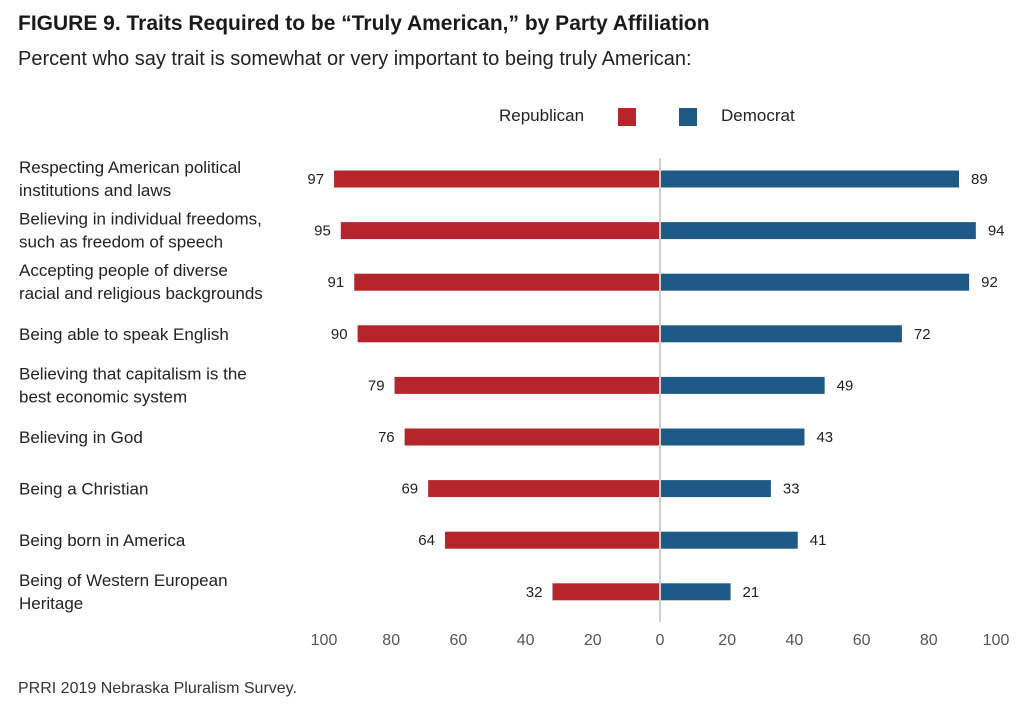 This screenshot has height=722, width=1031. Describe the element at coordinates (141, 293) in the screenshot. I see `category-label: racial and religious backgrounds` at that location.